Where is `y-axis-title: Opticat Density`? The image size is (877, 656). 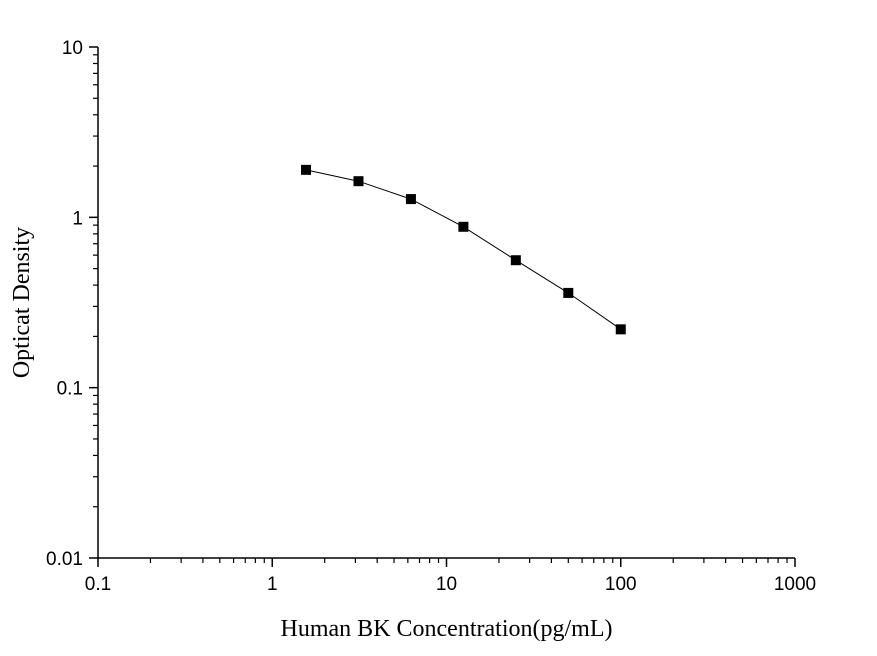 y-axis-title: Opticat Density is located at coordinates (22, 302).